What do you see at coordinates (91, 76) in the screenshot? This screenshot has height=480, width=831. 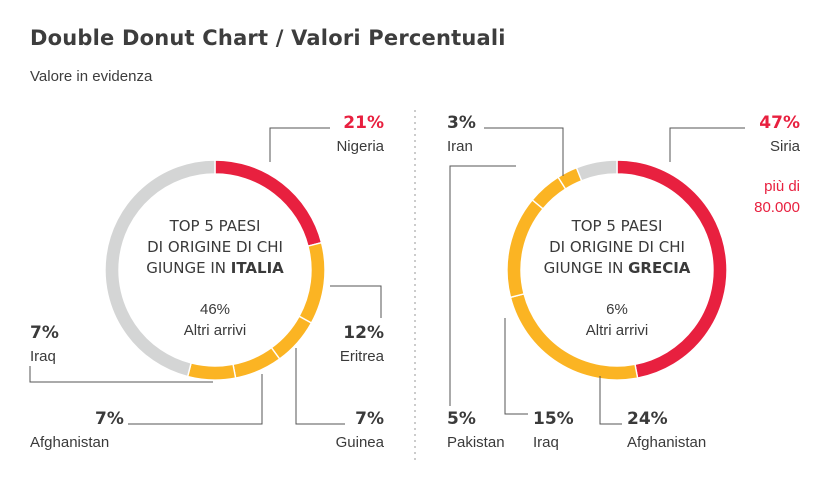 I see `chart-subtitle: Valore in evidenza` at bounding box center [91, 76].